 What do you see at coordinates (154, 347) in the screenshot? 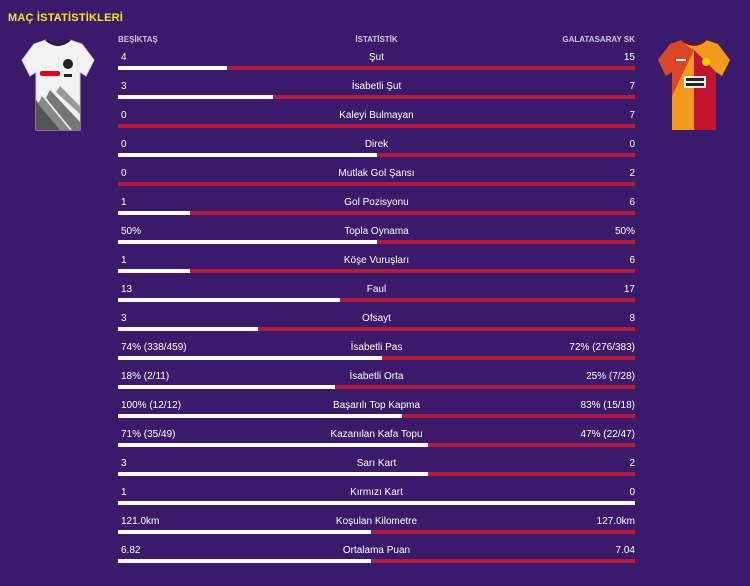
I see `home-value: 74% (338/459)` at bounding box center [154, 347].